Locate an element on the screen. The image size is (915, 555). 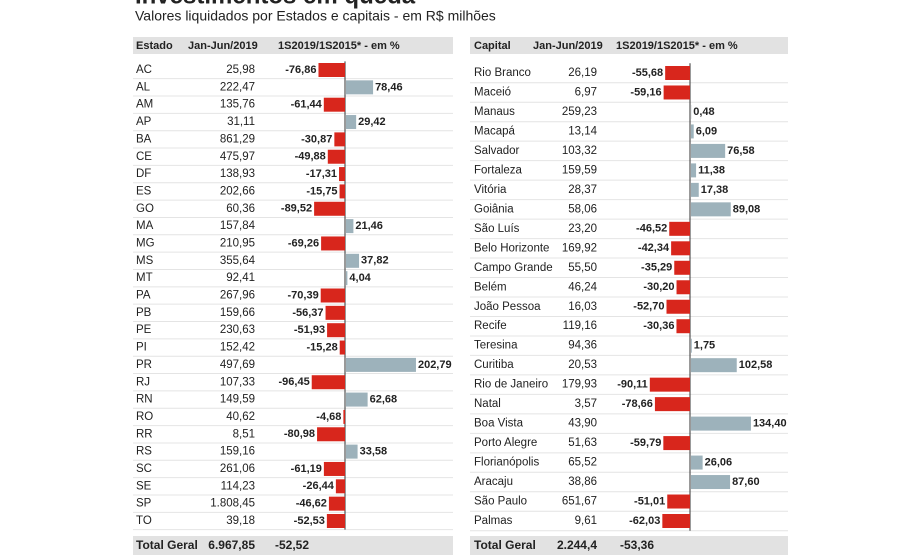
header: 1S2019/1S2015* - em % is located at coordinates (677, 46).